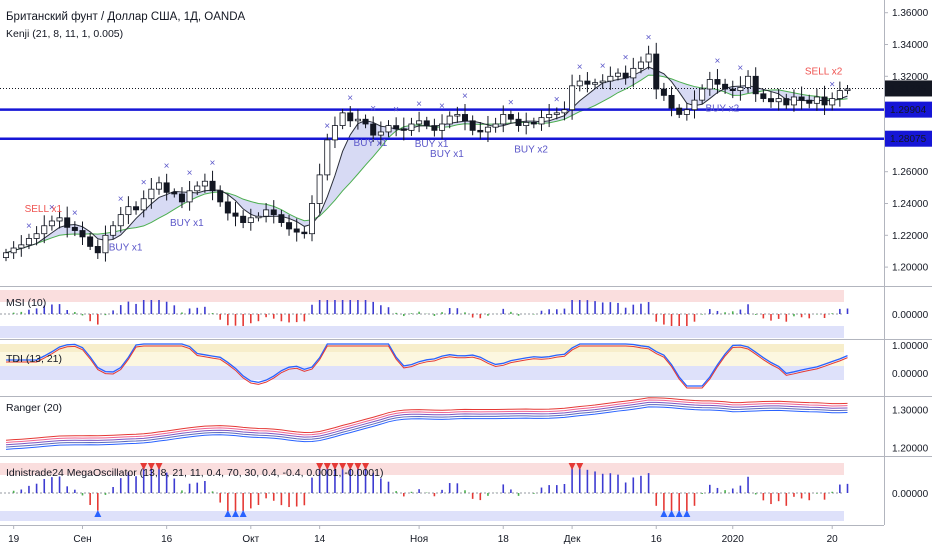  What do you see at coordinates (419, 539) in the screenshot?
I see `time-tick-label: Ноя` at bounding box center [419, 539].